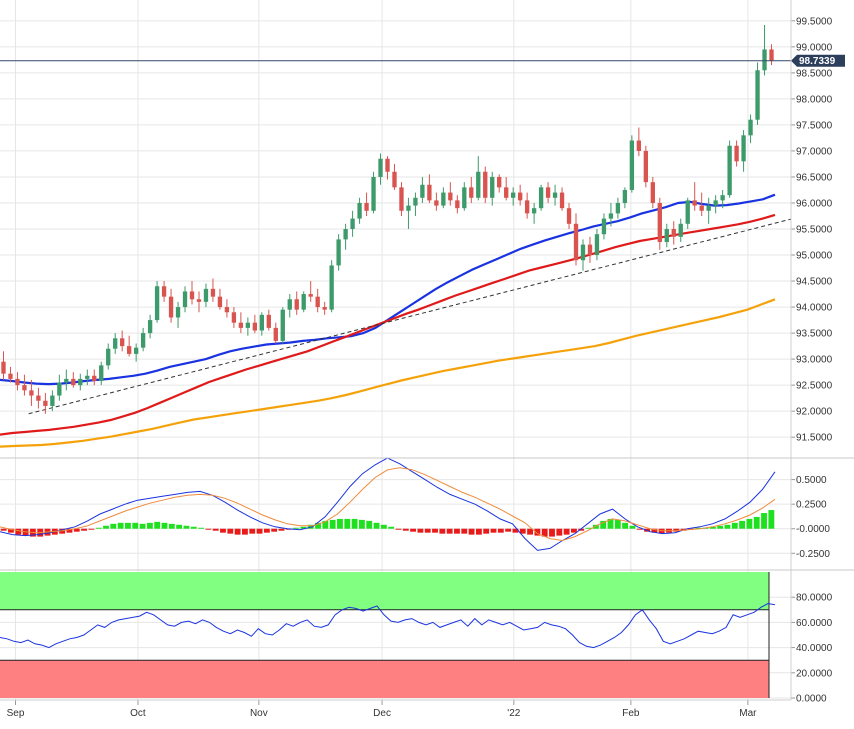 The width and height of the screenshot is (854, 729). Describe the element at coordinates (814, 99) in the screenshot. I see `price-tick-label: 98.0000` at that location.